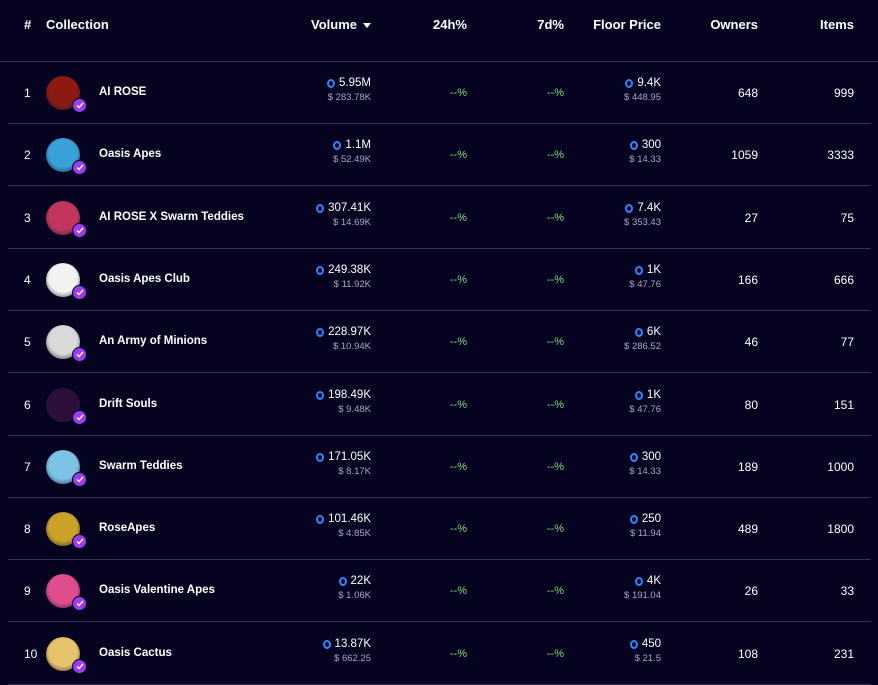 This screenshot has height=685, width=878. What do you see at coordinates (141, 465) in the screenshot?
I see `collection-name: Swarm Teddies` at bounding box center [141, 465].